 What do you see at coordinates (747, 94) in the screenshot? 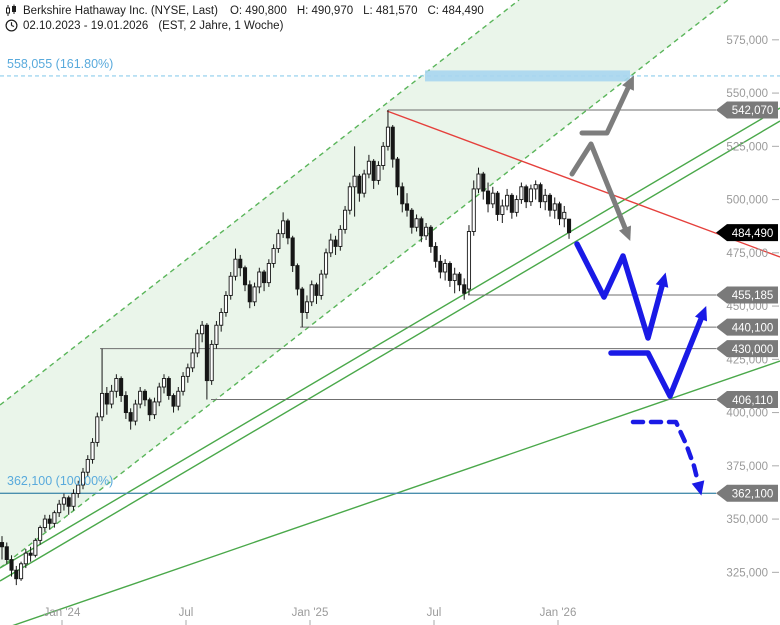
I see `y-axis-tick-label: 550,000` at bounding box center [747, 94].